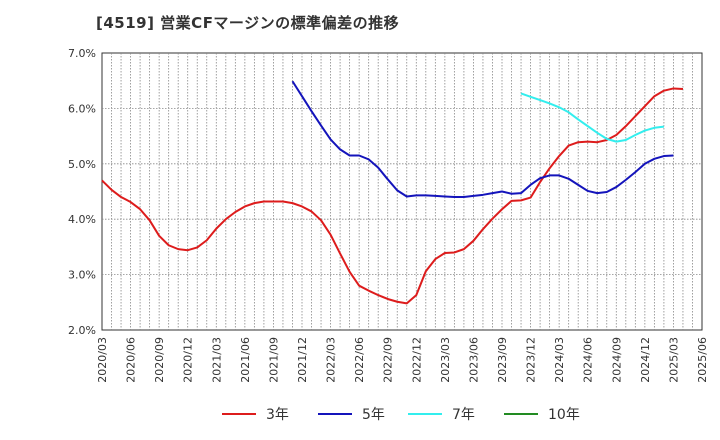  Describe the element at coordinates (588, 360) in the screenshot. I see `x-tick-label: 2024/06` at that location.